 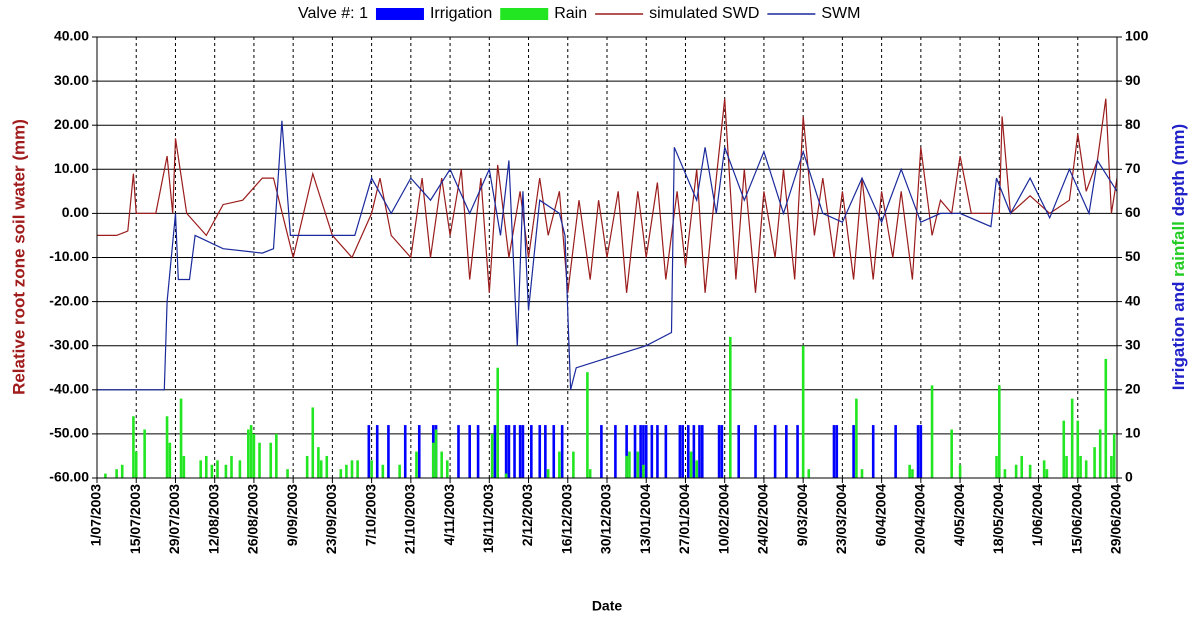 What do you see at coordinates (449, 515) in the screenshot?
I see `x-tick-label: 4/11/2003` at bounding box center [449, 515].